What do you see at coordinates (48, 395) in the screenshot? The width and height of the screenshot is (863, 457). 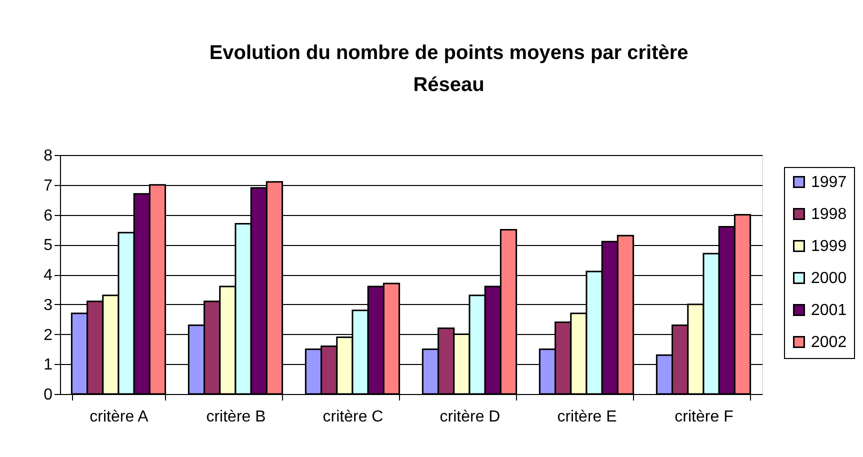 I see `y-tick-label: 0` at bounding box center [48, 395].